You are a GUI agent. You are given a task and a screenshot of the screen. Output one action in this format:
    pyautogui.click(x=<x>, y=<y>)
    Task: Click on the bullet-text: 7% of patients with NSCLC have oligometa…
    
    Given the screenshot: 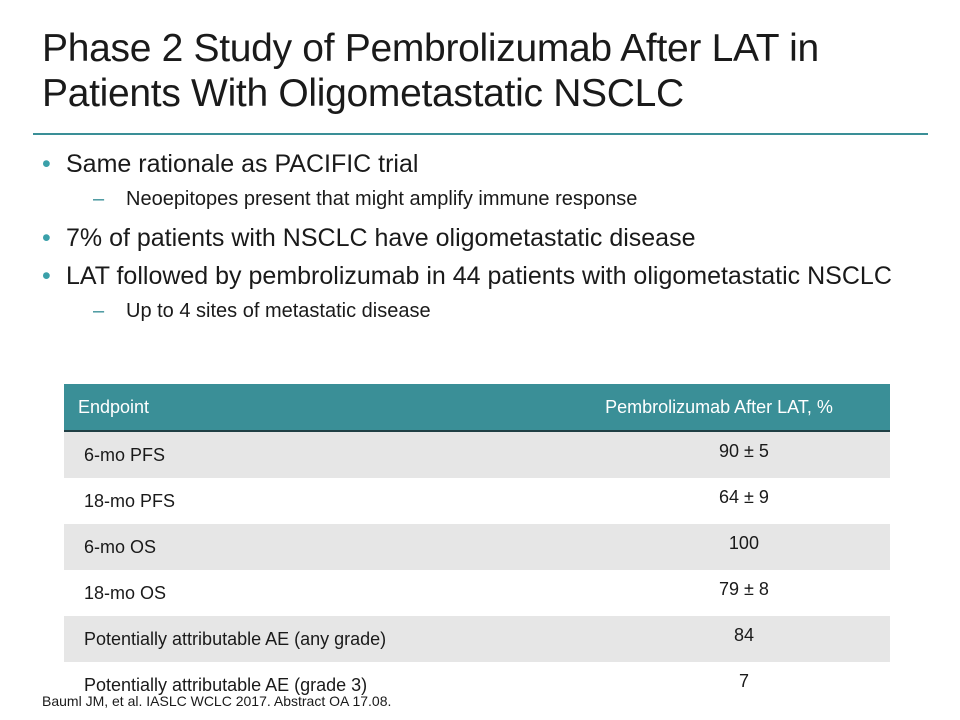 What is the action you would take?
    pyautogui.click(x=381, y=238)
    